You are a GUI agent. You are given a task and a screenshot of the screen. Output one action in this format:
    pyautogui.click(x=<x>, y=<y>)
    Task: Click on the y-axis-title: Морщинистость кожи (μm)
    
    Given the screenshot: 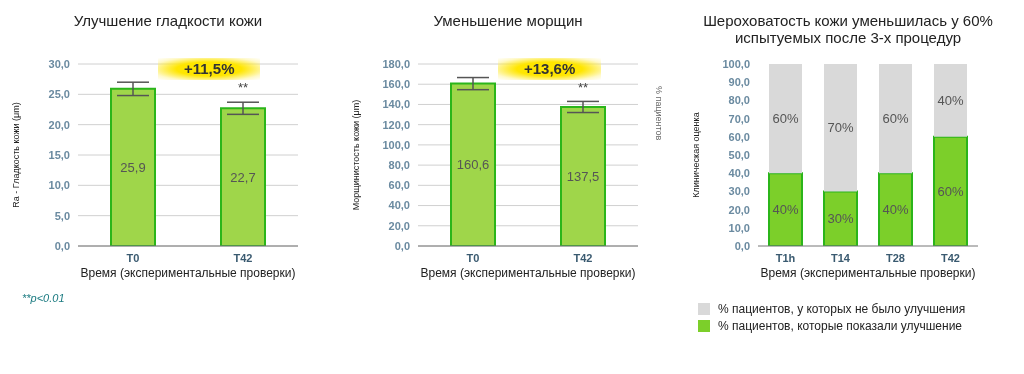 What is the action you would take?
    pyautogui.click(x=356, y=155)
    